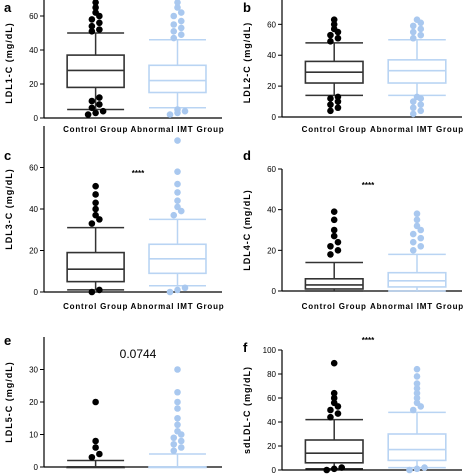 The image size is (474, 474). What do you see at coordinates (7, 155) in the screenshot?
I see `panel-letter: c` at bounding box center [7, 155].